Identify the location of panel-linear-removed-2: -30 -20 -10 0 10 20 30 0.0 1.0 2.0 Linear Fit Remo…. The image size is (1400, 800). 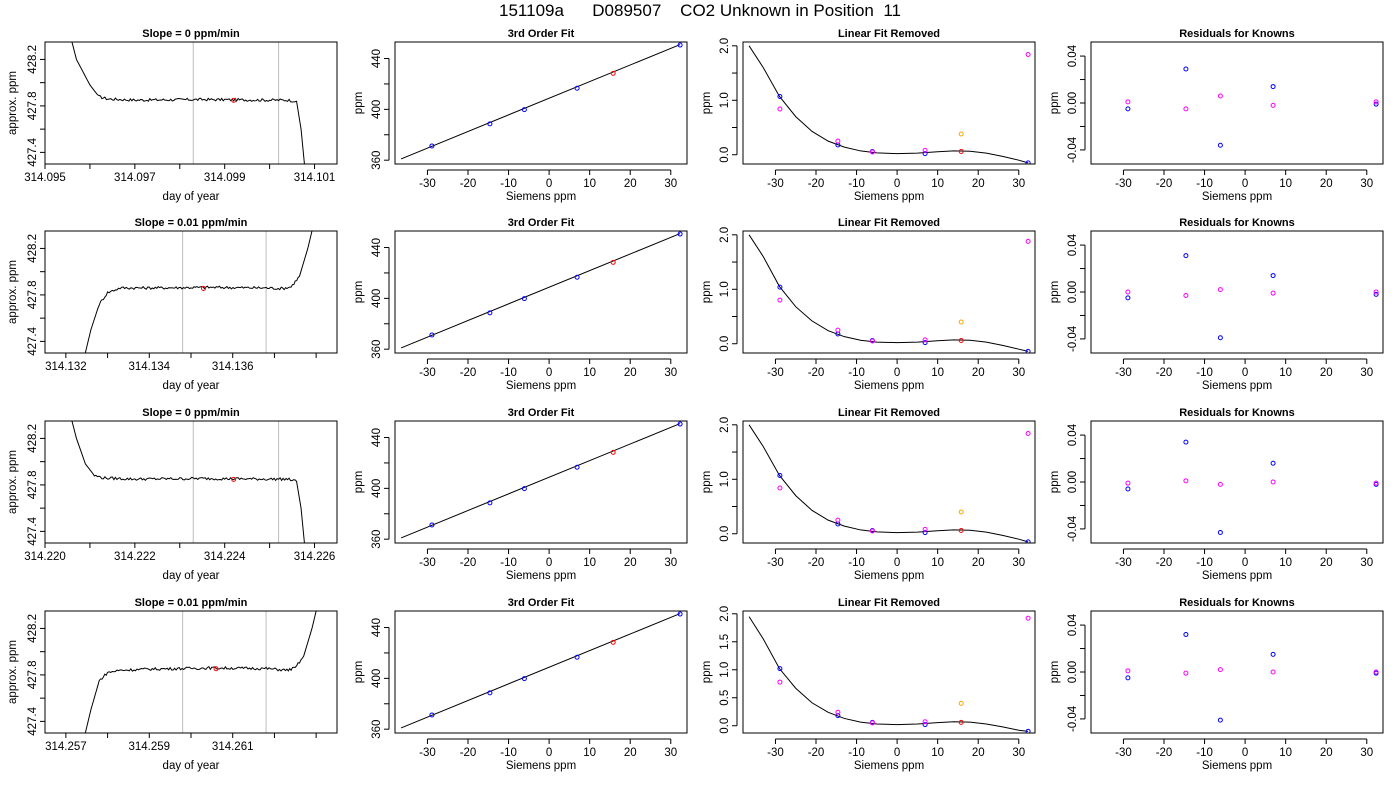
(868, 304).